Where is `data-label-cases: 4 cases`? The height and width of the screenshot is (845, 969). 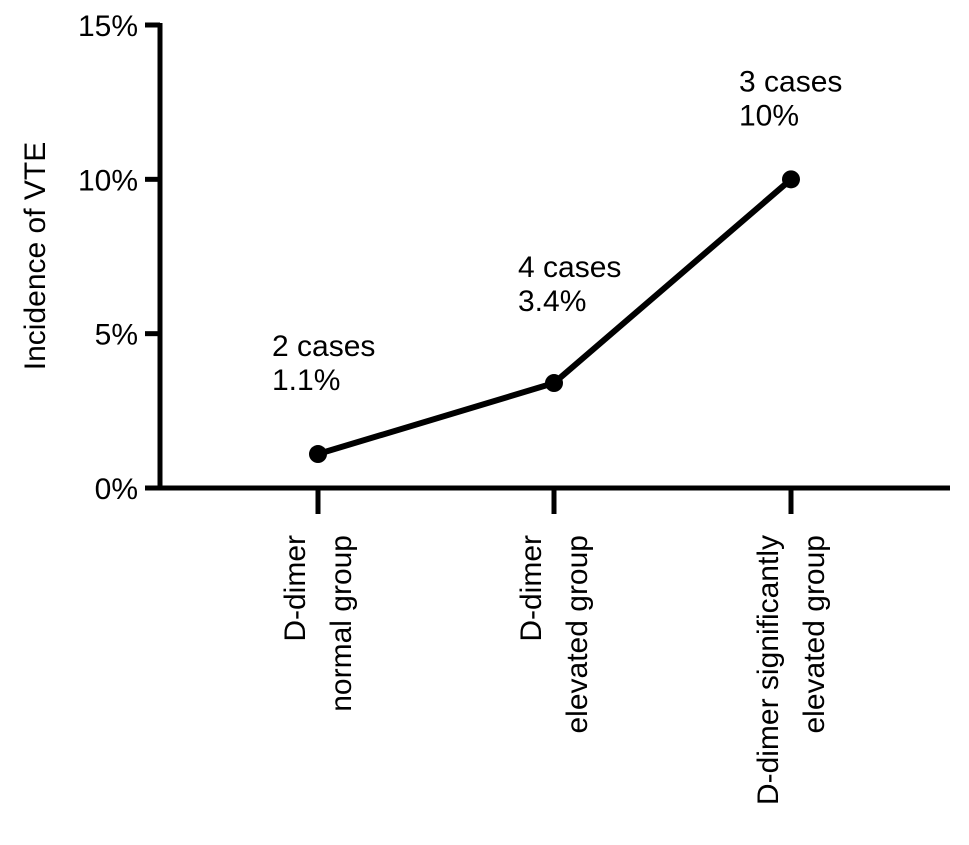
data-label-cases: 4 cases is located at coordinates (569, 267).